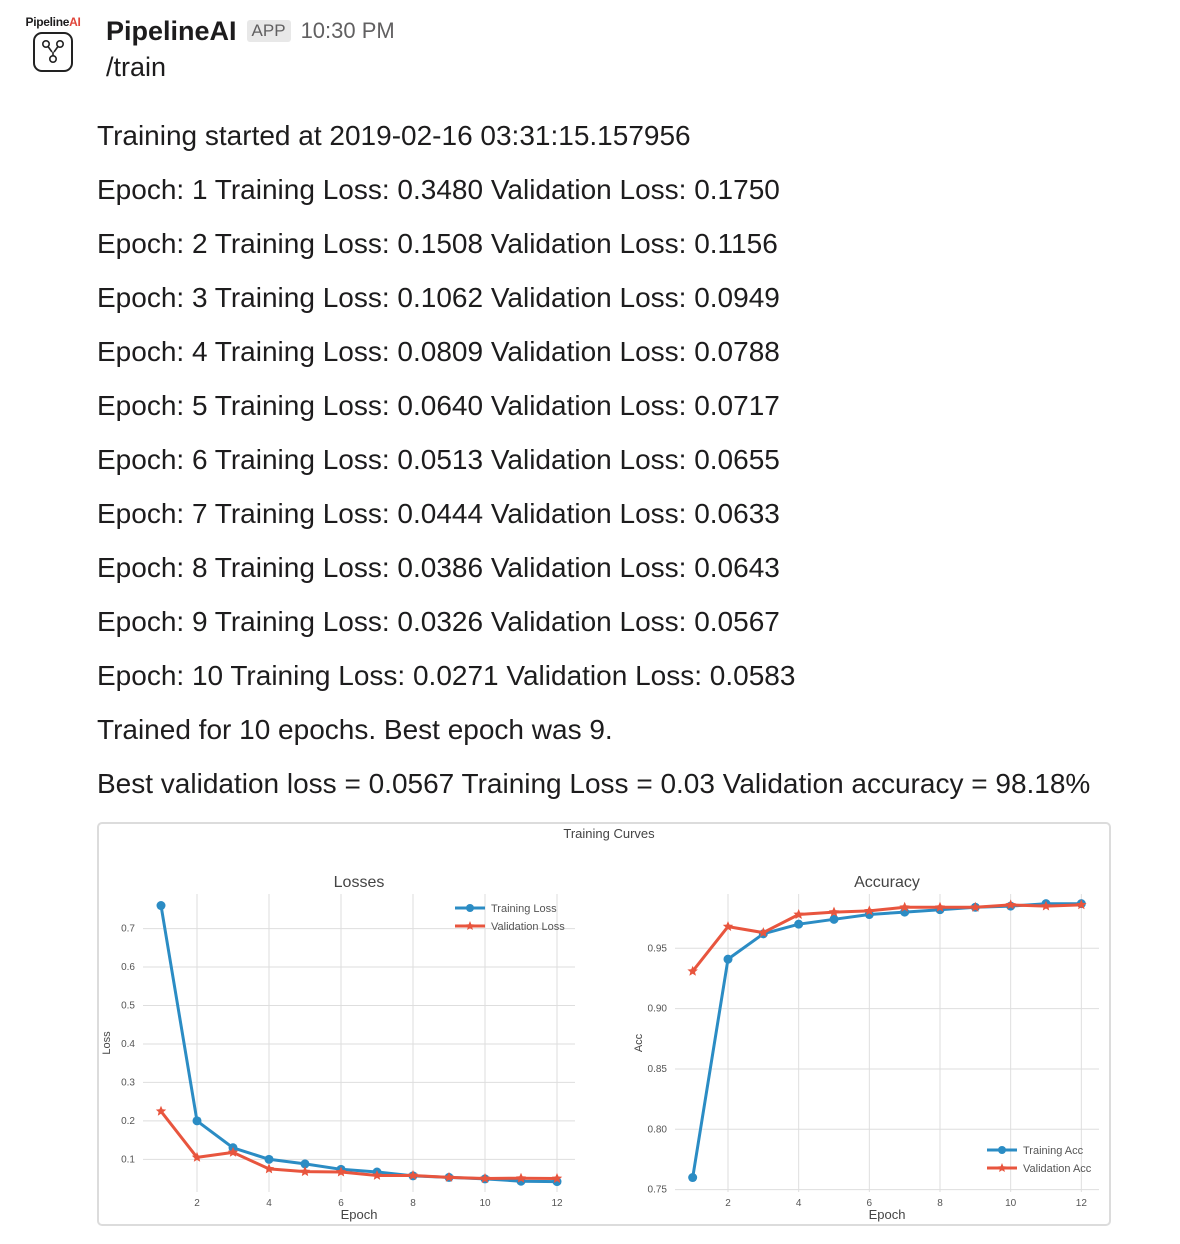 This screenshot has height=1244, width=1180. Describe the element at coordinates (136, 67) in the screenshot. I see `slash-command: /train` at that location.